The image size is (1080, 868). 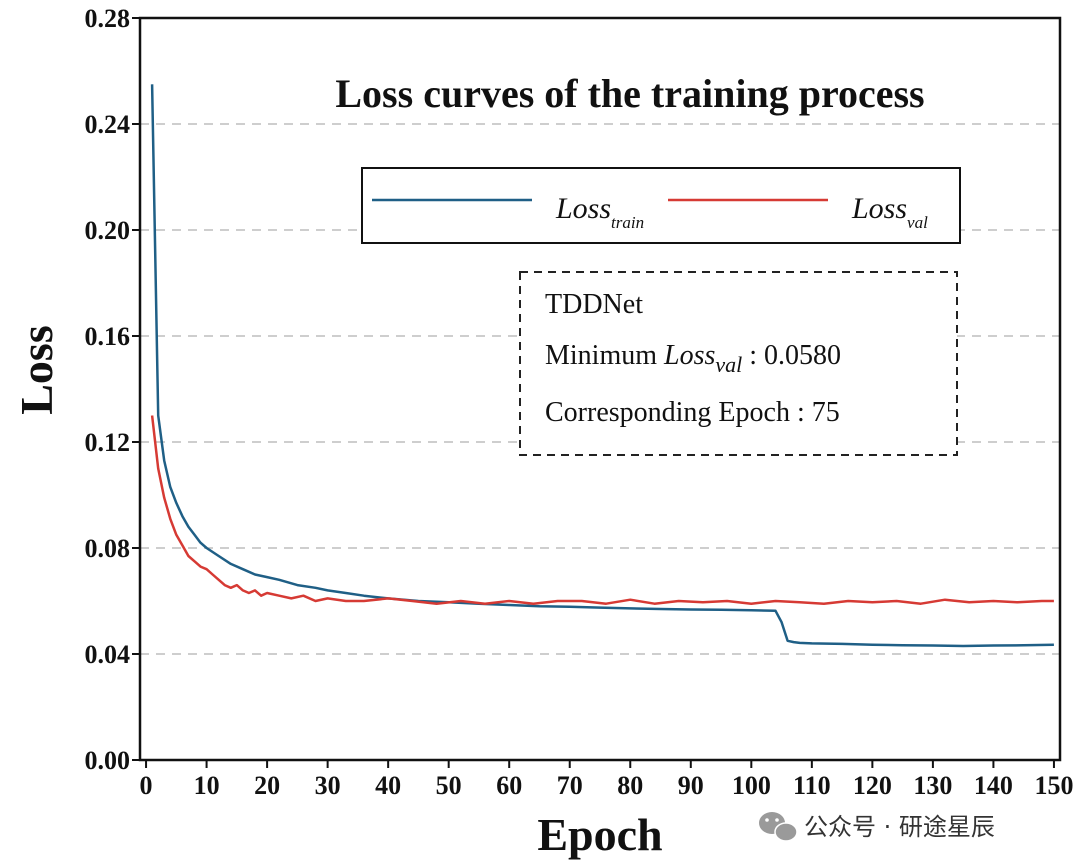 I want to click on x-tick-label: 140, so click(x=993, y=785).